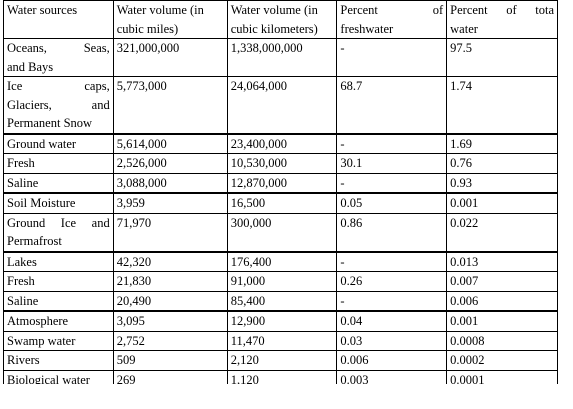 The height and width of the screenshot is (409, 573). What do you see at coordinates (42, 10) in the screenshot?
I see `header-water-sources-text: Water sources` at bounding box center [42, 10].